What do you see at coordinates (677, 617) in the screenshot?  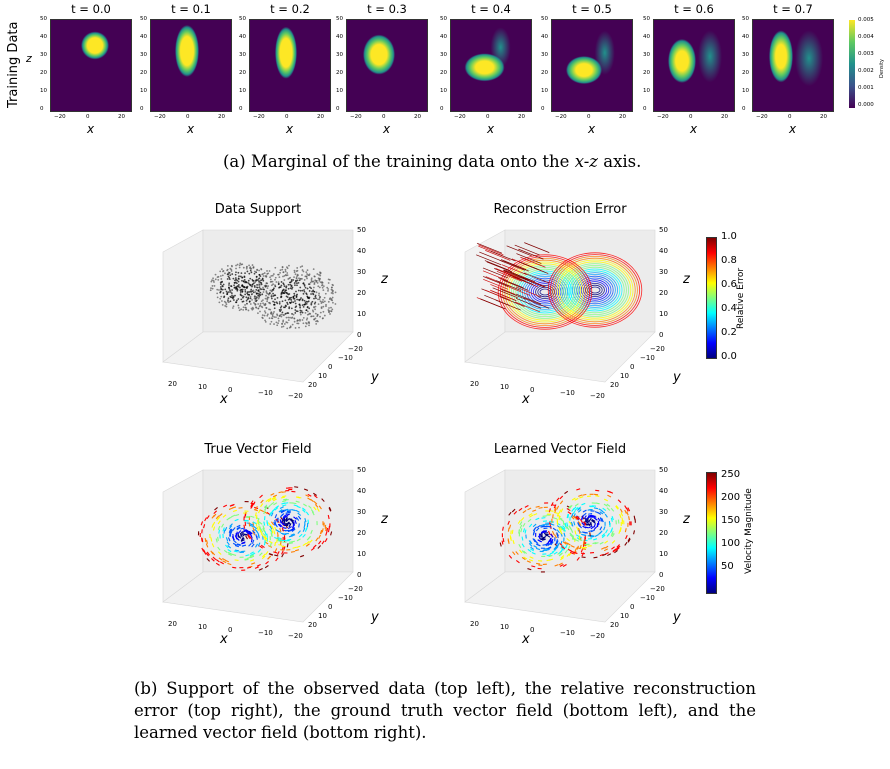 I see `y-axis-label: y` at bounding box center [677, 617].